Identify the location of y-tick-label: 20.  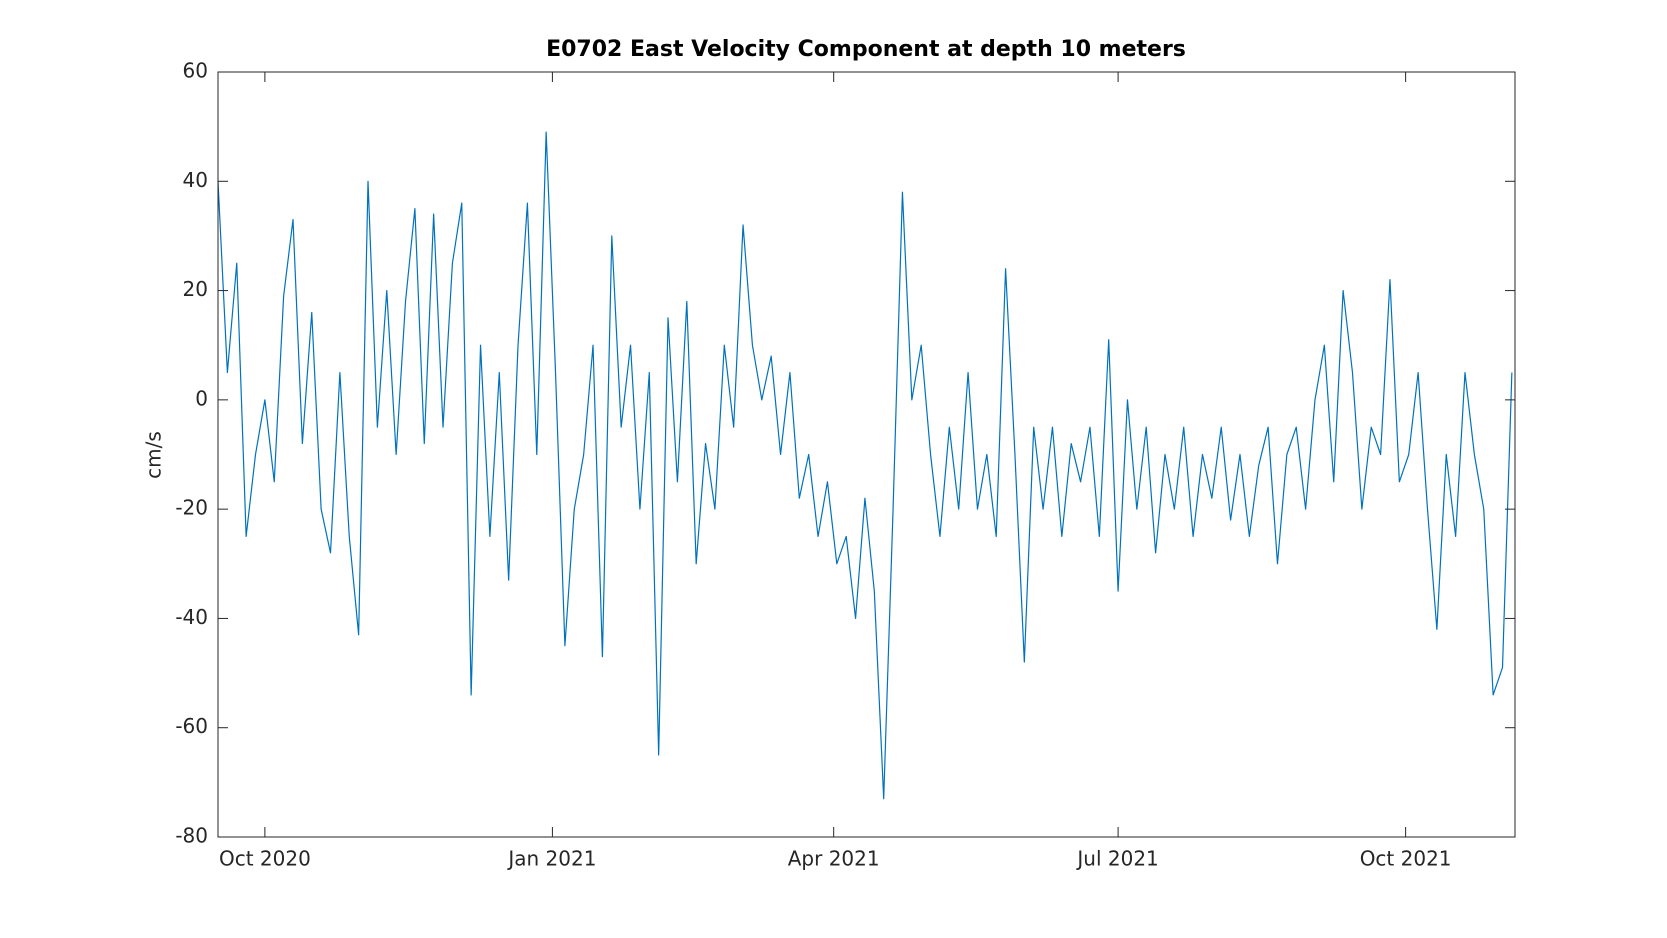
(195, 289).